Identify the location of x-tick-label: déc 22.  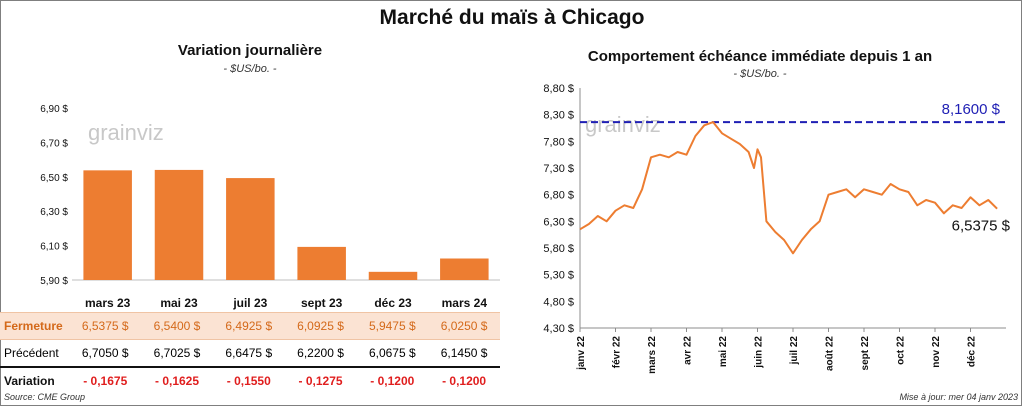
(972, 352).